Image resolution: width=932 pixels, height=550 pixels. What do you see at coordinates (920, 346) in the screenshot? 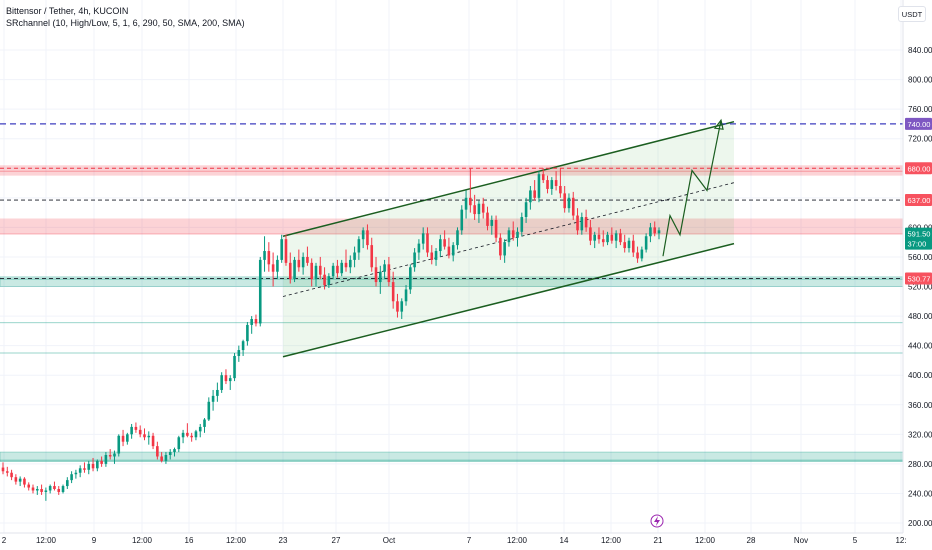
I see `y-tick-label: 440.00` at bounding box center [920, 346].